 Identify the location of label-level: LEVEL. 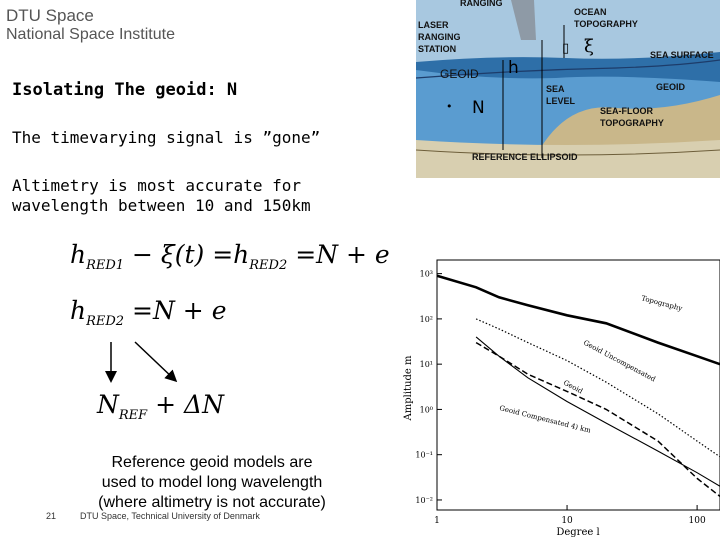
(561, 101).